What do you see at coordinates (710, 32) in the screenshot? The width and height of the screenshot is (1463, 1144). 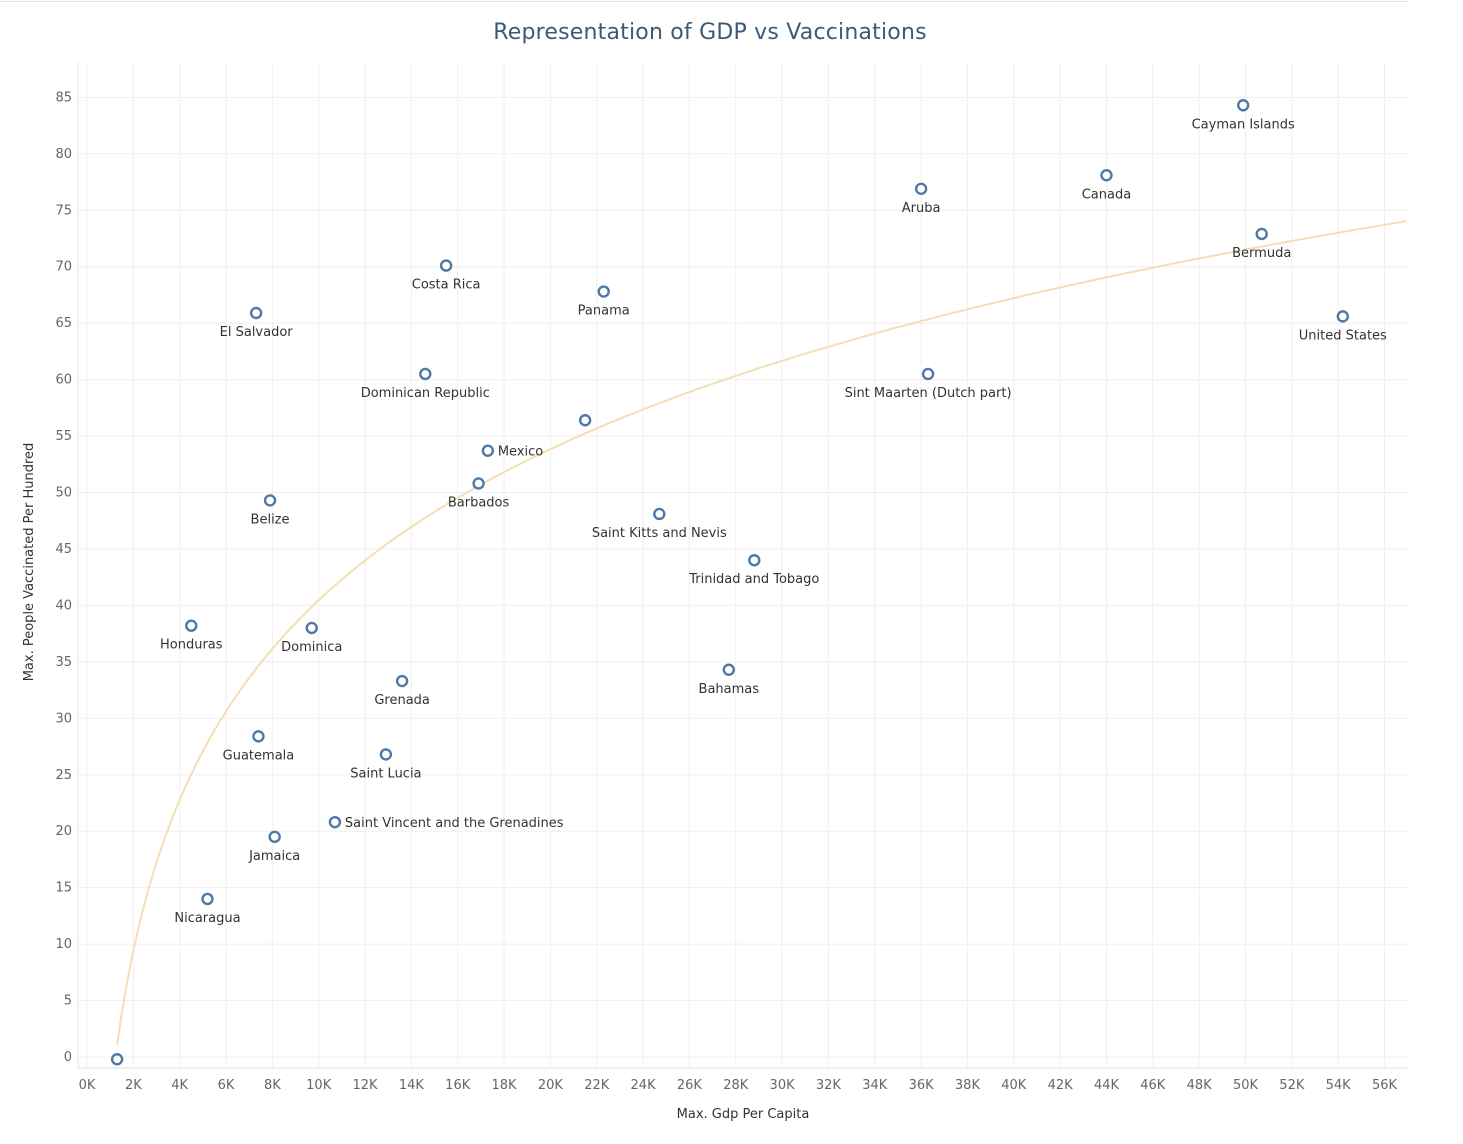 I see `chart-title: Representation of GDP vs Vaccinations` at bounding box center [710, 32].